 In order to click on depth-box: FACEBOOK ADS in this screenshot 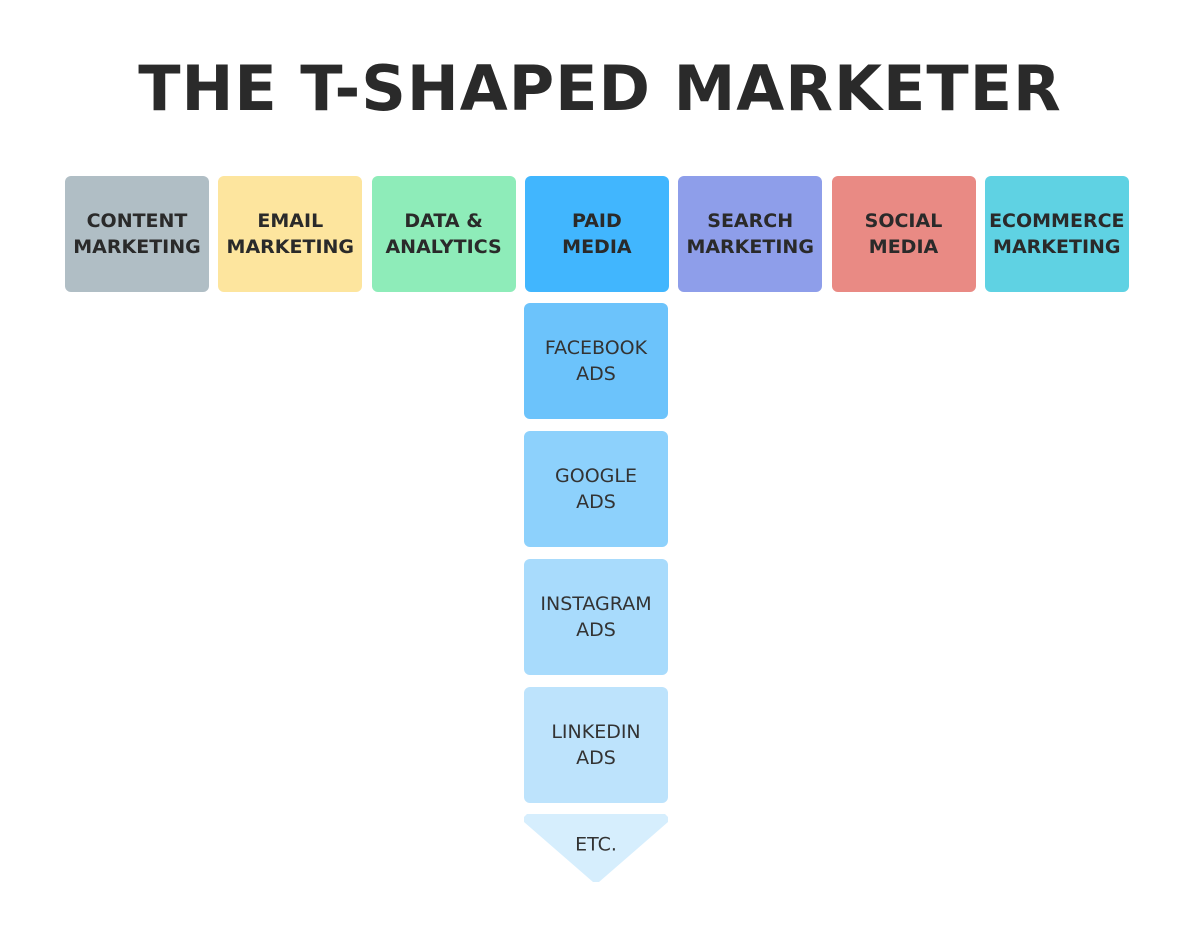, I will do `click(596, 361)`.